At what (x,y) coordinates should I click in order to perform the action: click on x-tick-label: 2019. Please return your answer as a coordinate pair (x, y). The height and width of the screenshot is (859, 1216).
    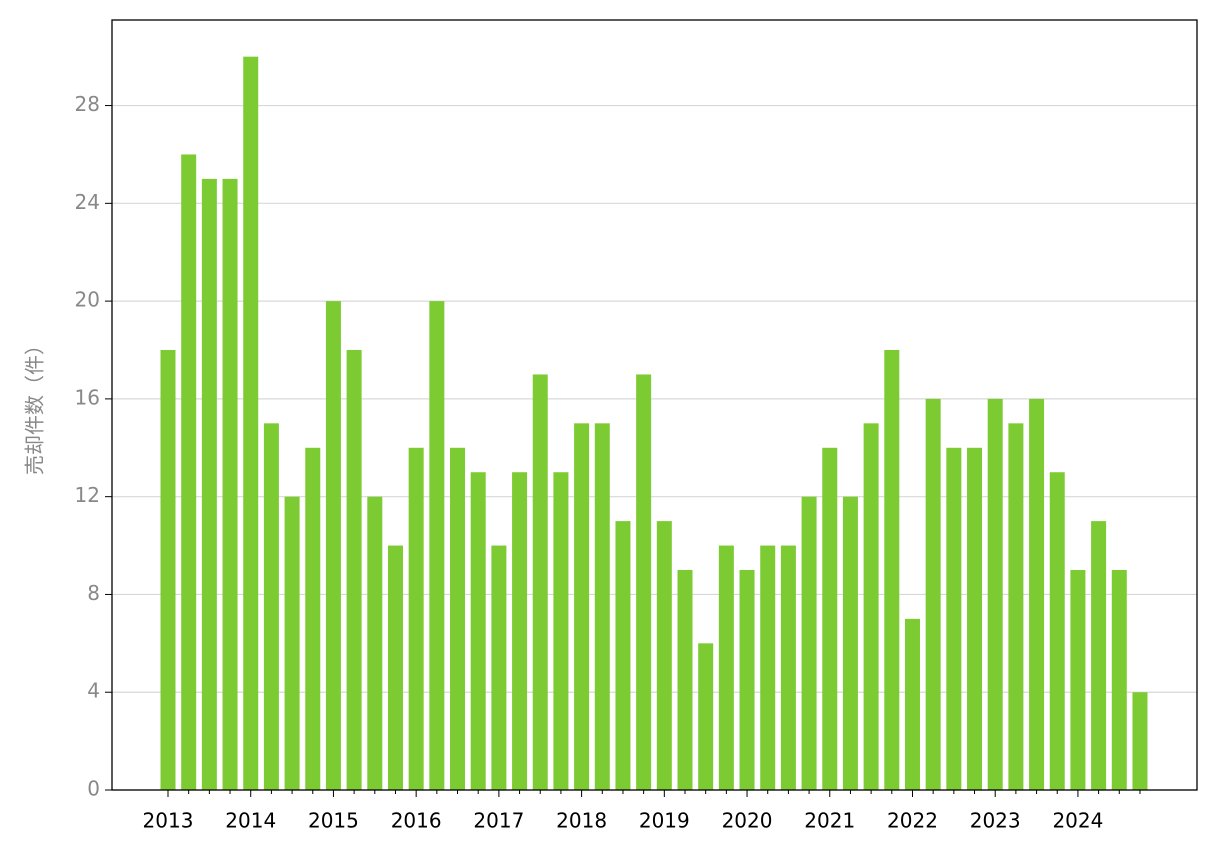
    Looking at the image, I should click on (664, 821).